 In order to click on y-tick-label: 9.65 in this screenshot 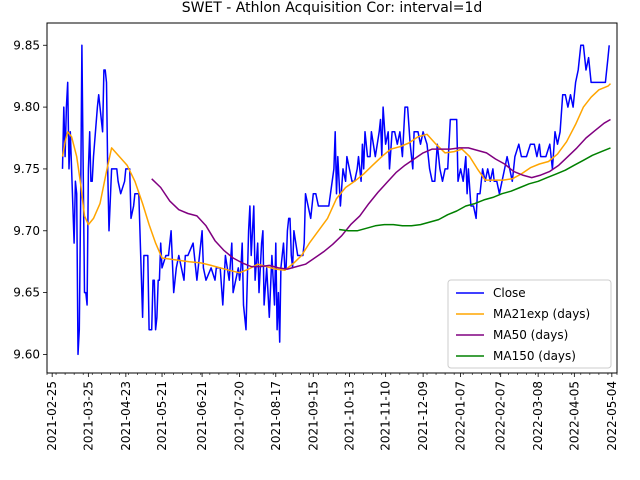, I will do `click(26, 293)`.